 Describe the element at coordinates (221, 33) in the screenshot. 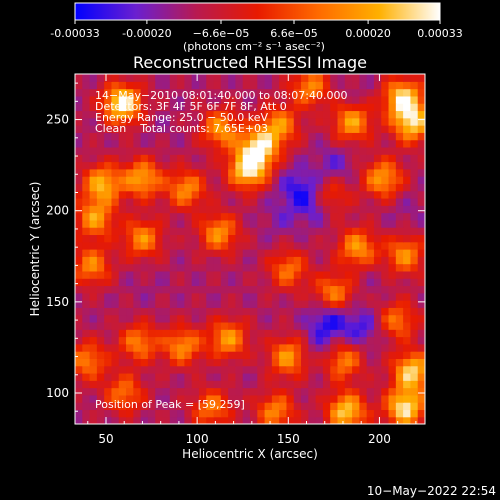

I see `colorbar-tick-label: −6.6e−05` at that location.